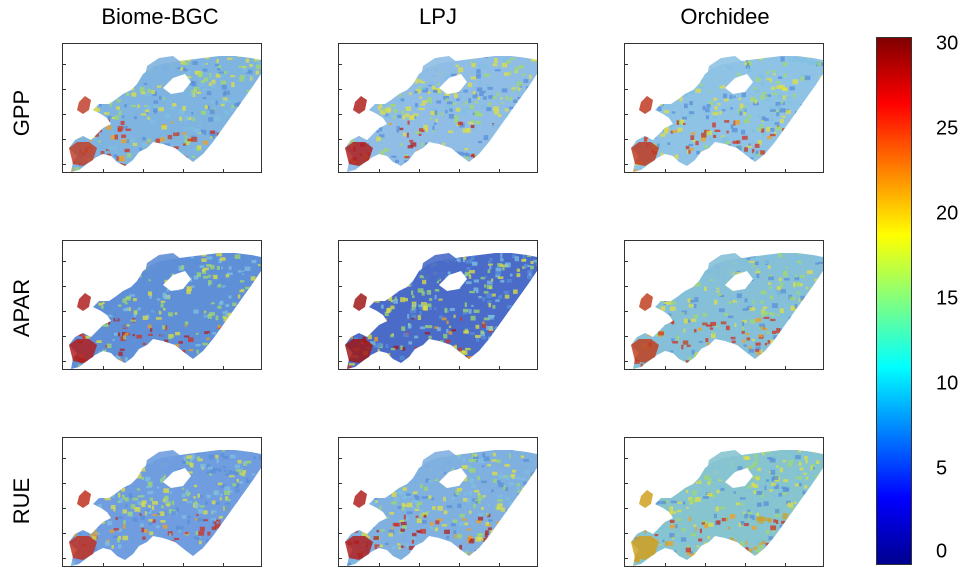 The image size is (966, 570). I want to click on row-title-apar: APAR, so click(21, 308).